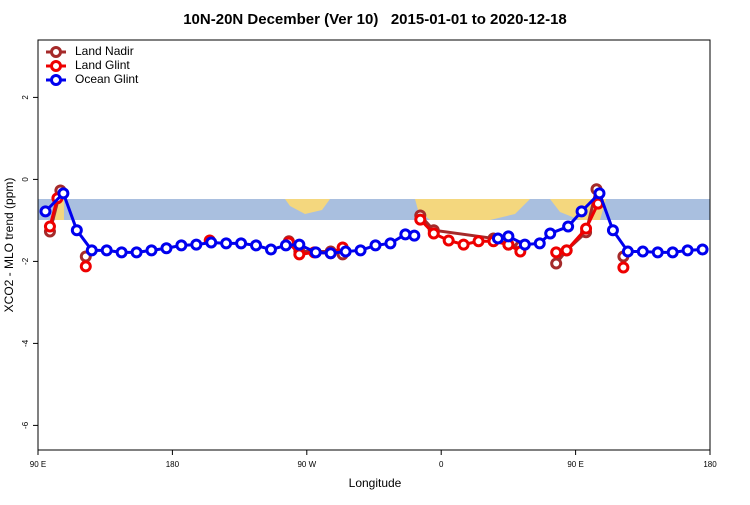 The width and height of the screenshot is (750, 505). I want to click on legend-label: Land Nadir, so click(104, 51).